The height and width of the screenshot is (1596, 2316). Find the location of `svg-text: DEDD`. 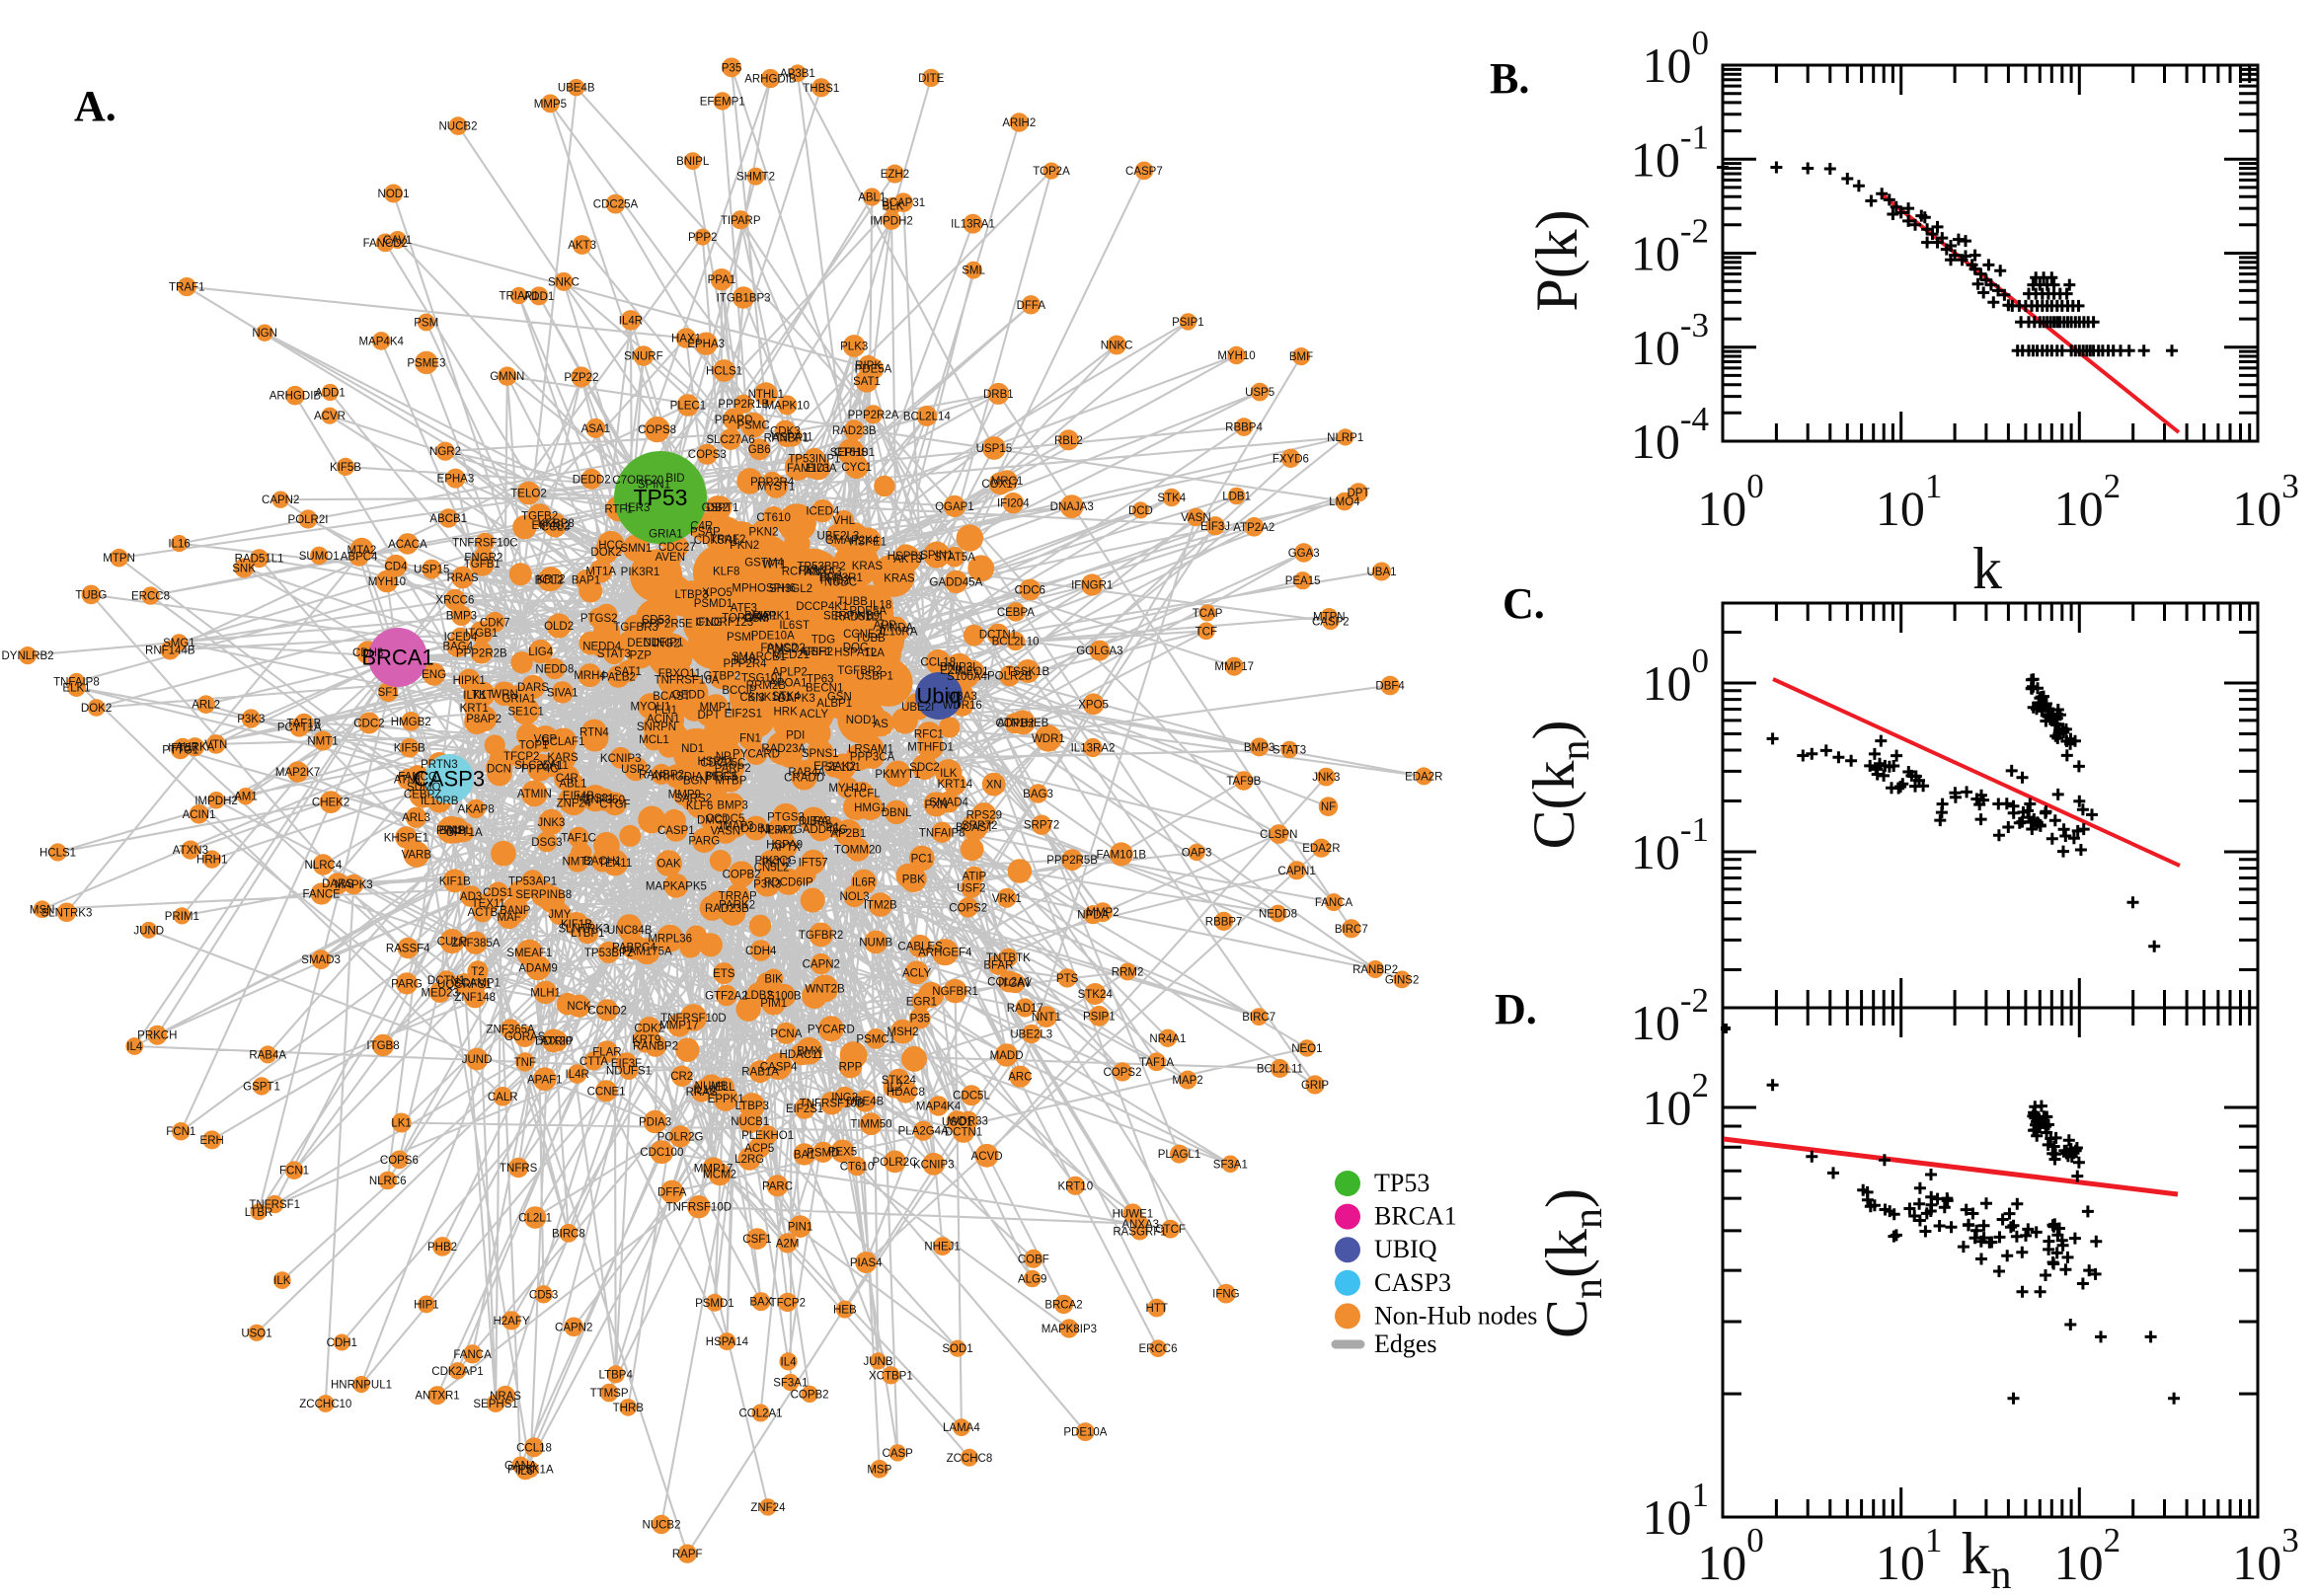

svg-text: DEDD is located at coordinates (643, 643).